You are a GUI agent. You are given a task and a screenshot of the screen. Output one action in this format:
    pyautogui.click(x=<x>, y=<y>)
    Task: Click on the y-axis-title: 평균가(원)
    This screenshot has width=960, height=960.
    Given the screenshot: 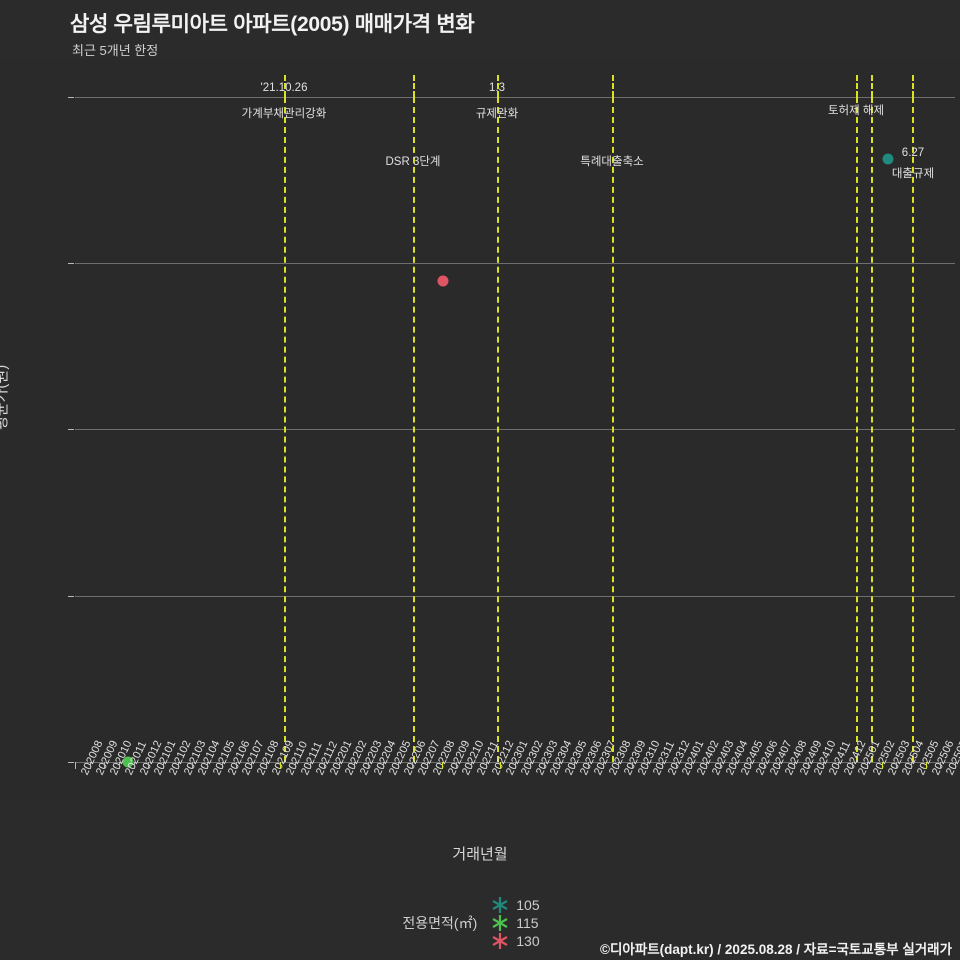 What is the action you would take?
    pyautogui.click(x=5, y=397)
    